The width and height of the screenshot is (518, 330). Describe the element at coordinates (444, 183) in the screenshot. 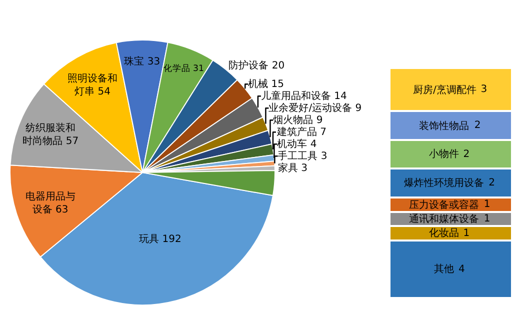

I see `series-label: 爆炸性环境用设备` at that location.